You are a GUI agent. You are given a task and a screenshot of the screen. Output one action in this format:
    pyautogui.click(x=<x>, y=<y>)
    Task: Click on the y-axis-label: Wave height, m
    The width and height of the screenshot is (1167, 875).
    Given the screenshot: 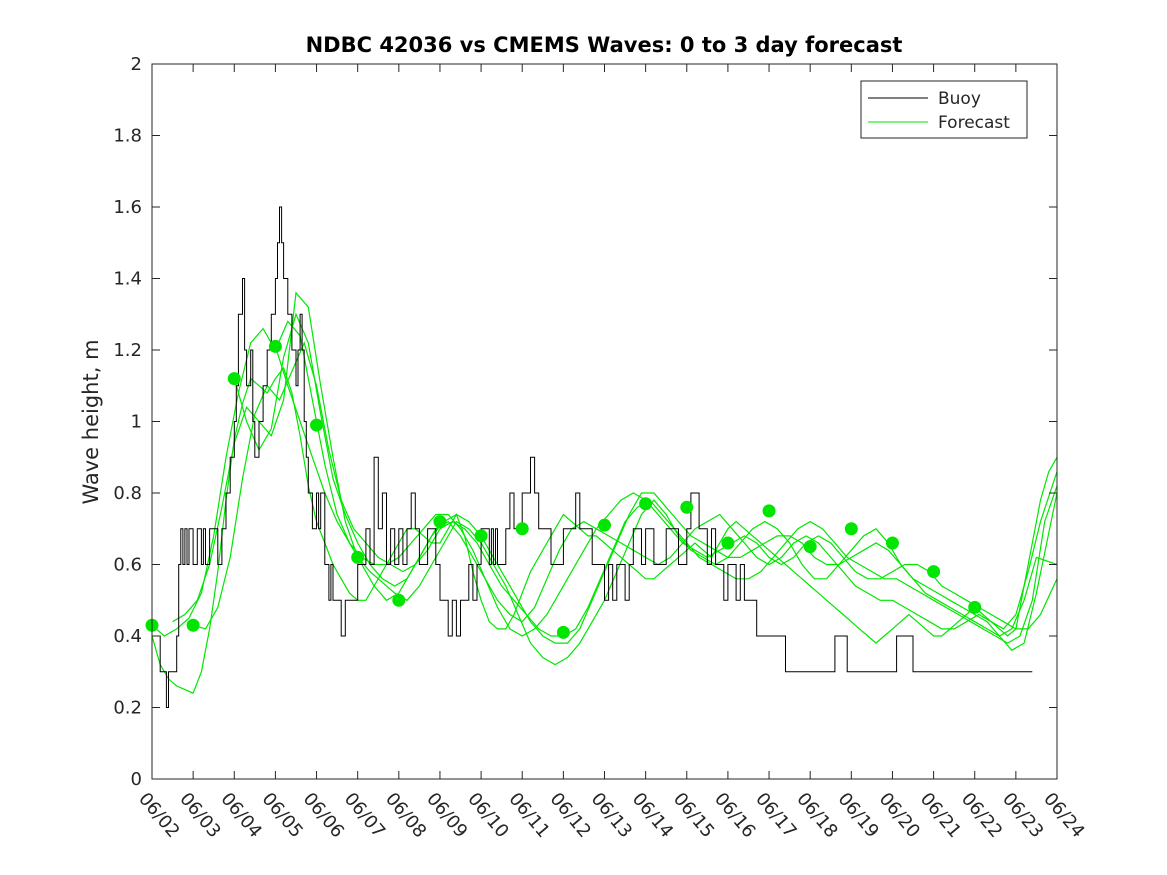 What is the action you would take?
    pyautogui.click(x=91, y=421)
    